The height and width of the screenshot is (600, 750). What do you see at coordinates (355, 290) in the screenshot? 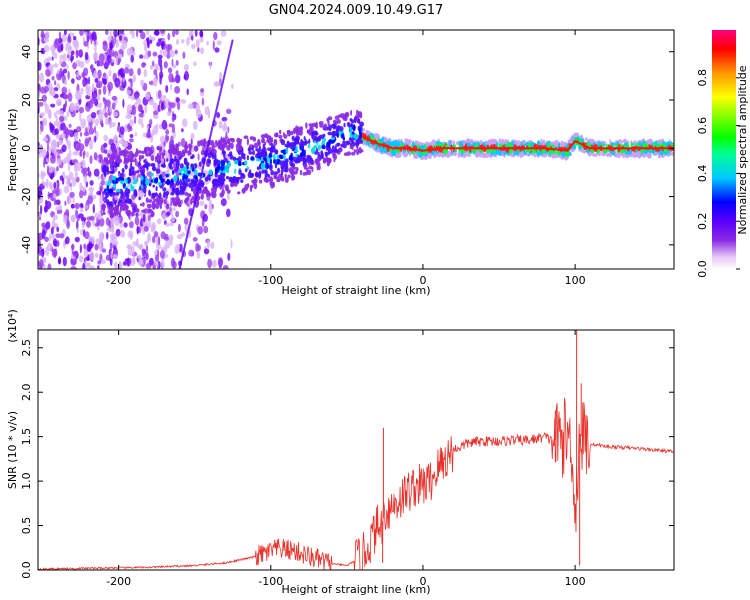
I see `spectrogram-x-label: Height of straight line (km)` at bounding box center [355, 290].